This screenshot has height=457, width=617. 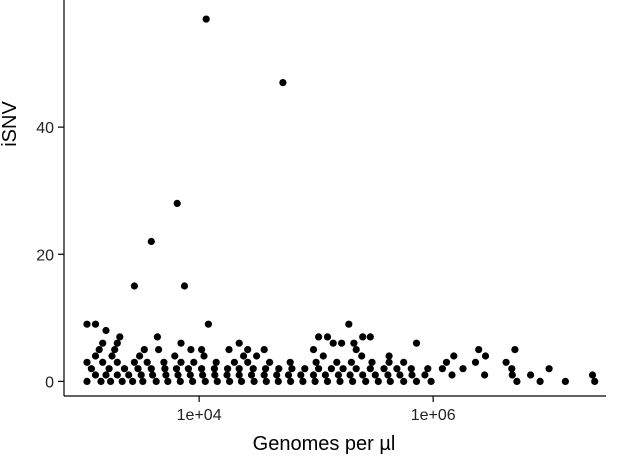 I want to click on y-axis-title: iSNV, so click(x=10, y=124).